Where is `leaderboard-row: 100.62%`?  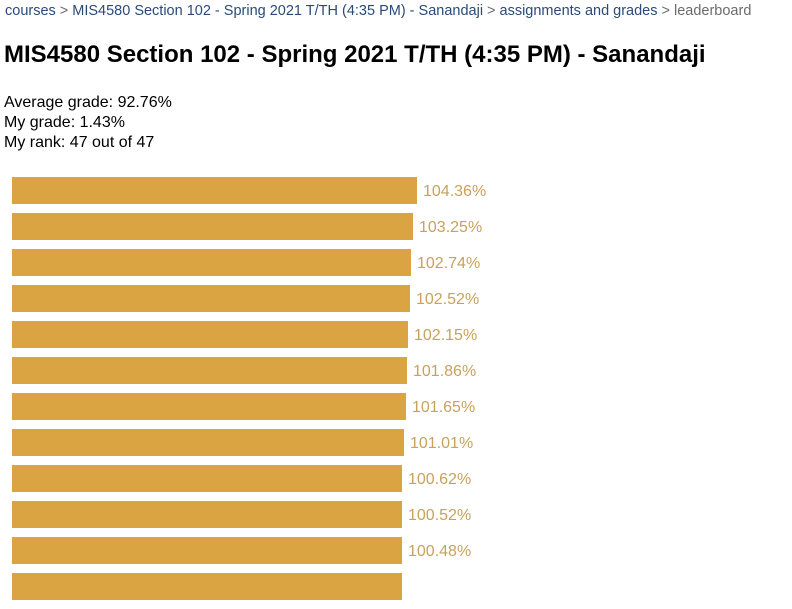
leaderboard-row: 100.62% is located at coordinates (392, 478).